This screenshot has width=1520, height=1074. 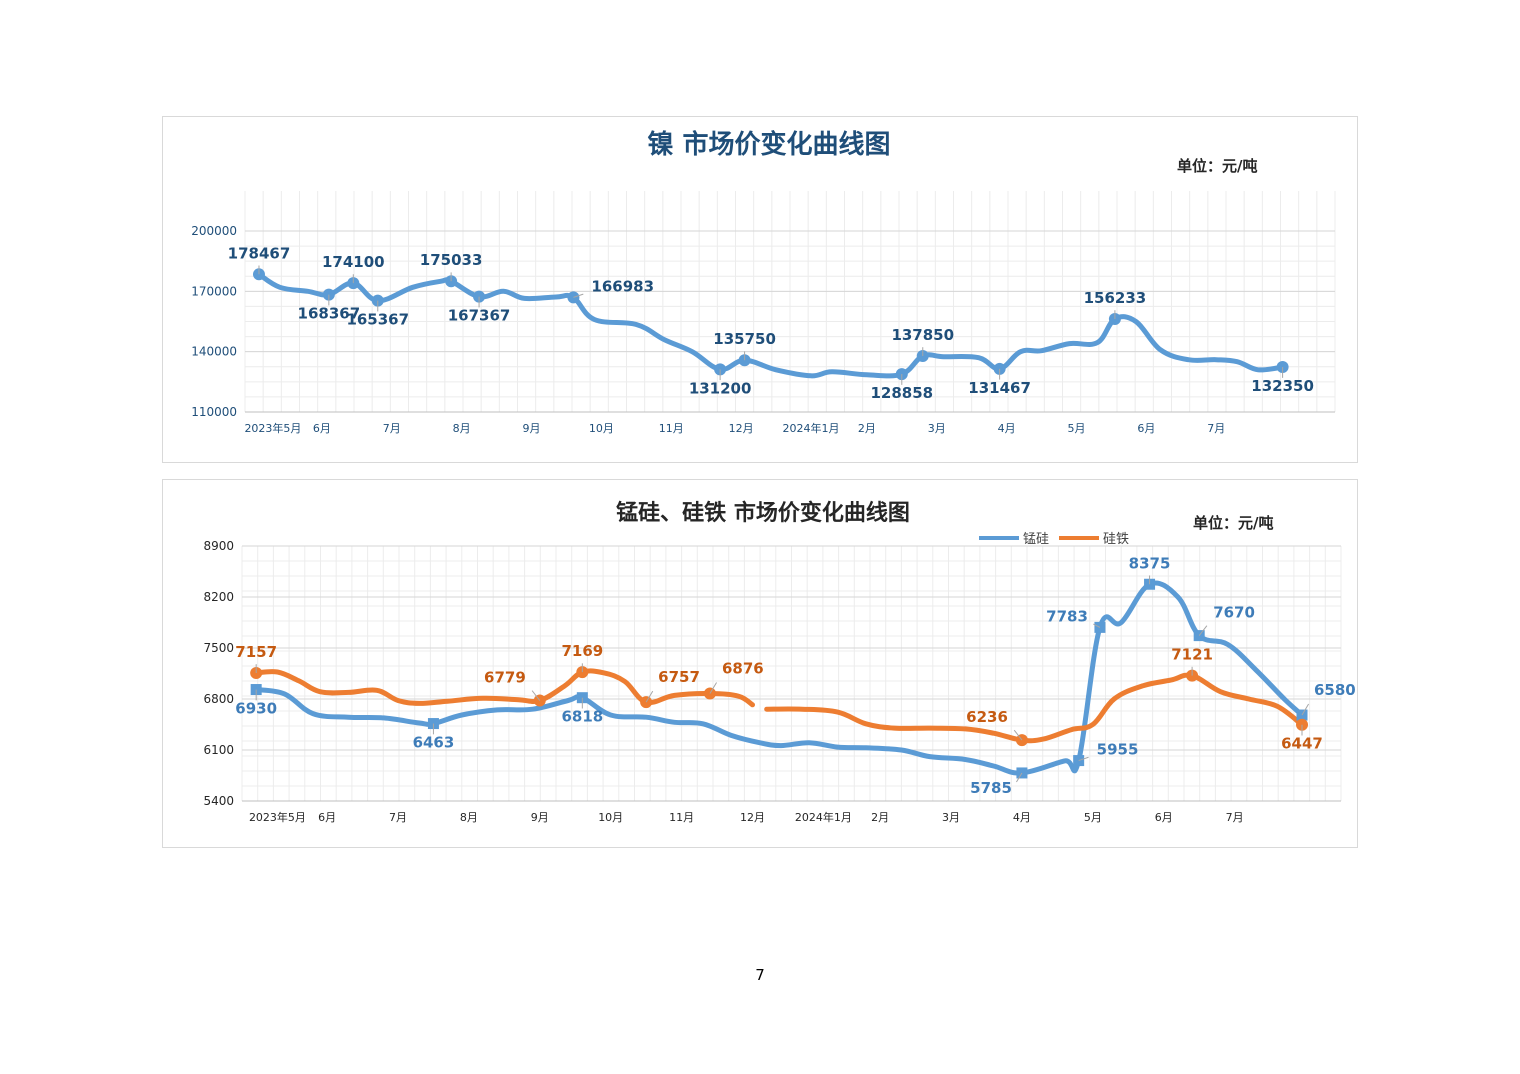 I want to click on data-label: 131200, so click(x=720, y=388).